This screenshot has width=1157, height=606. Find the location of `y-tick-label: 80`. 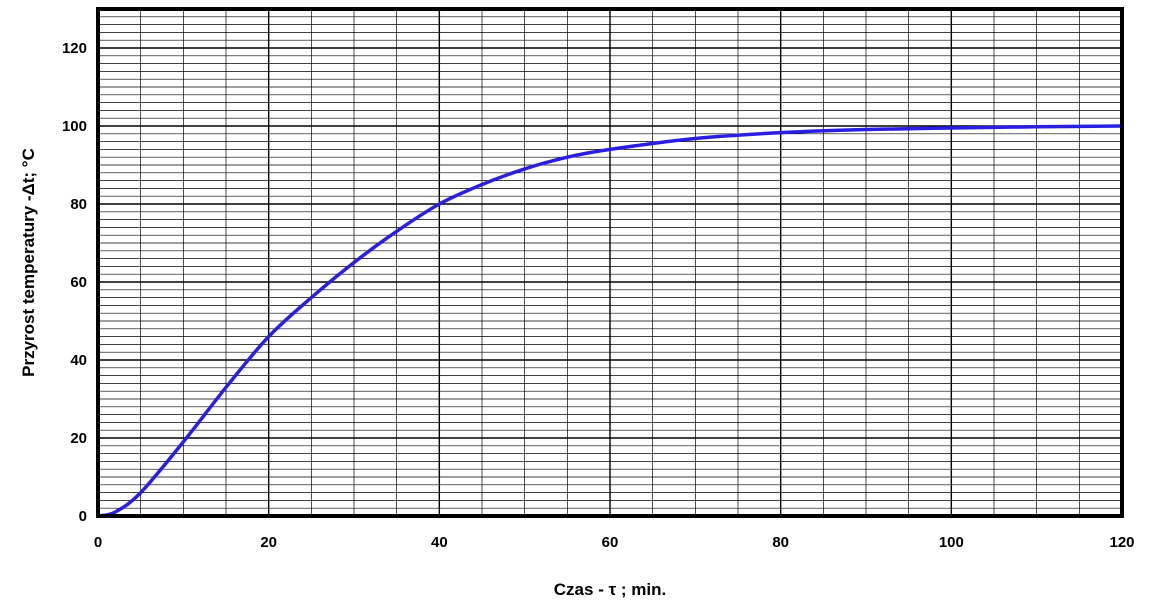

y-tick-label: 80 is located at coordinates (78, 204).